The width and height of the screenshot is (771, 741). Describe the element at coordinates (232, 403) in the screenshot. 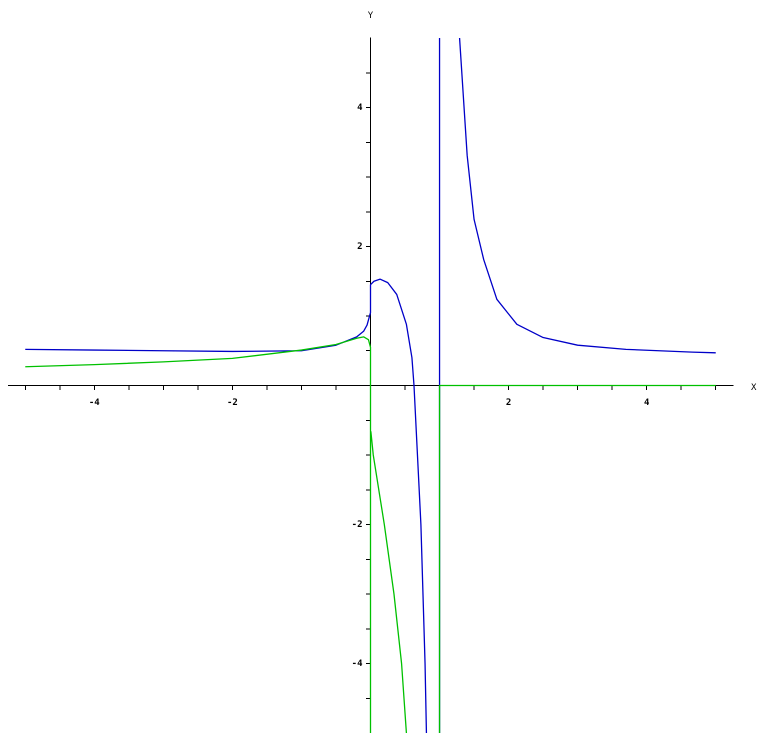

I see `x-tick-label: -2` at that location.